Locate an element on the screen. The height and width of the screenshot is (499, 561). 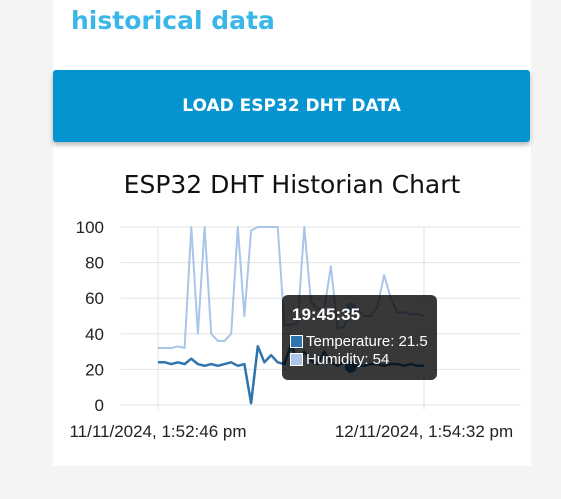
tooltip-time: 19:45:35 is located at coordinates (326, 314).